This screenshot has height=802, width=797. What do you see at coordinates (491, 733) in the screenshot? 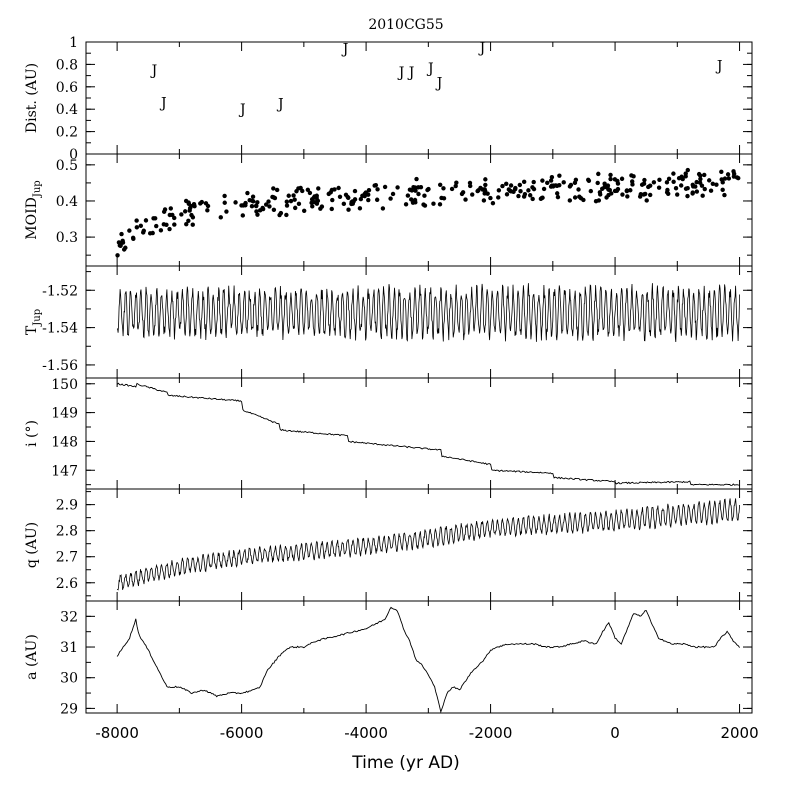
I see `x-tick-label: -2000` at bounding box center [491, 733].